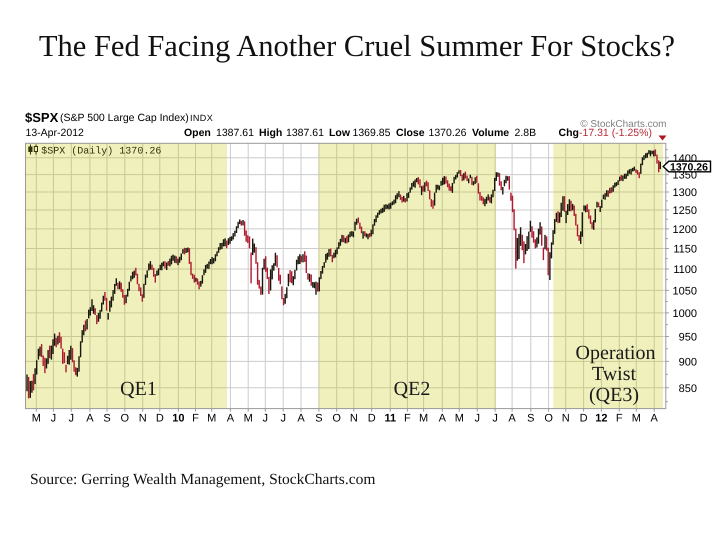  I want to click on svg-text: 1370.26, so click(689, 168).